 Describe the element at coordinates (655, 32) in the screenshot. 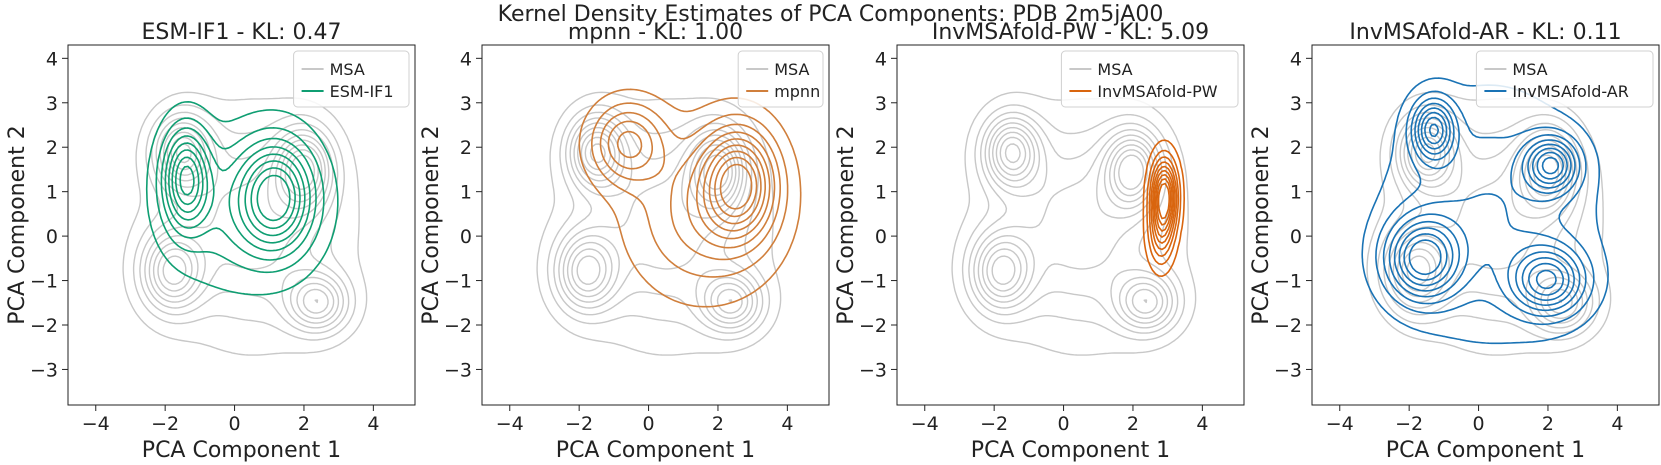

I see `panel-title: mpnn - KL: 1.00` at that location.